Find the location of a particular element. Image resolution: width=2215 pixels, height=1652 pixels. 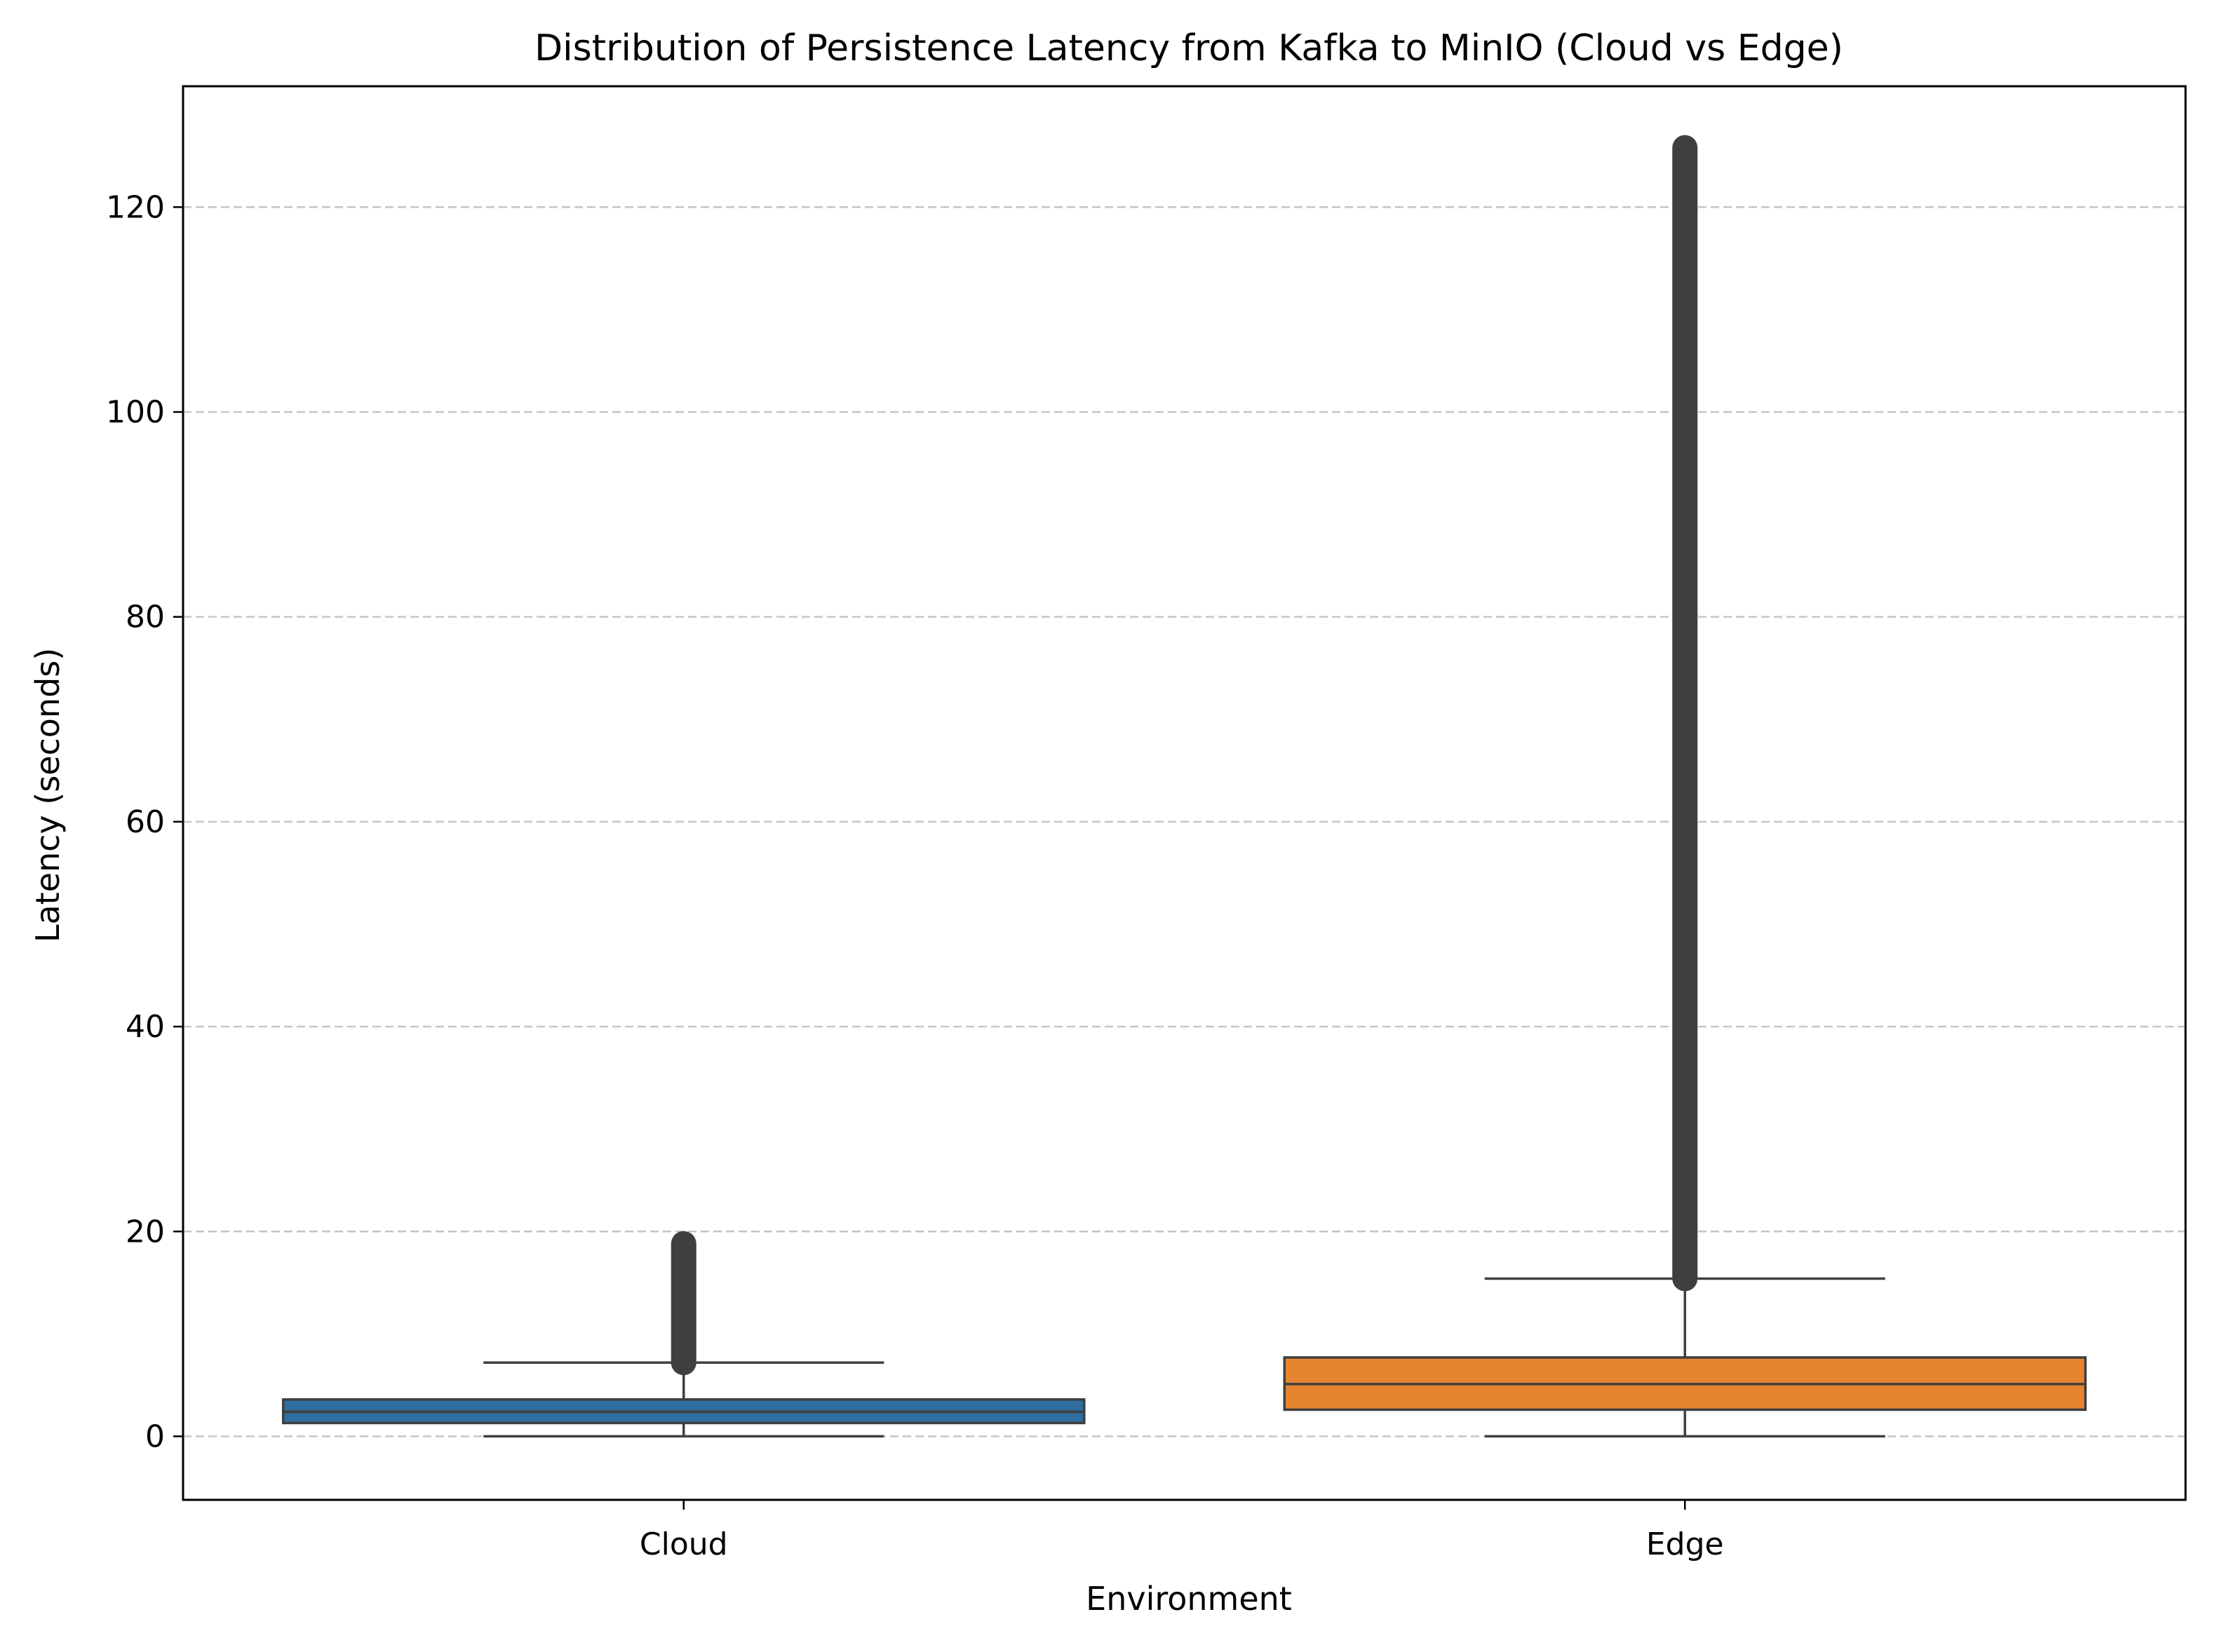

y-tick-label: 40 is located at coordinates (145, 1027).